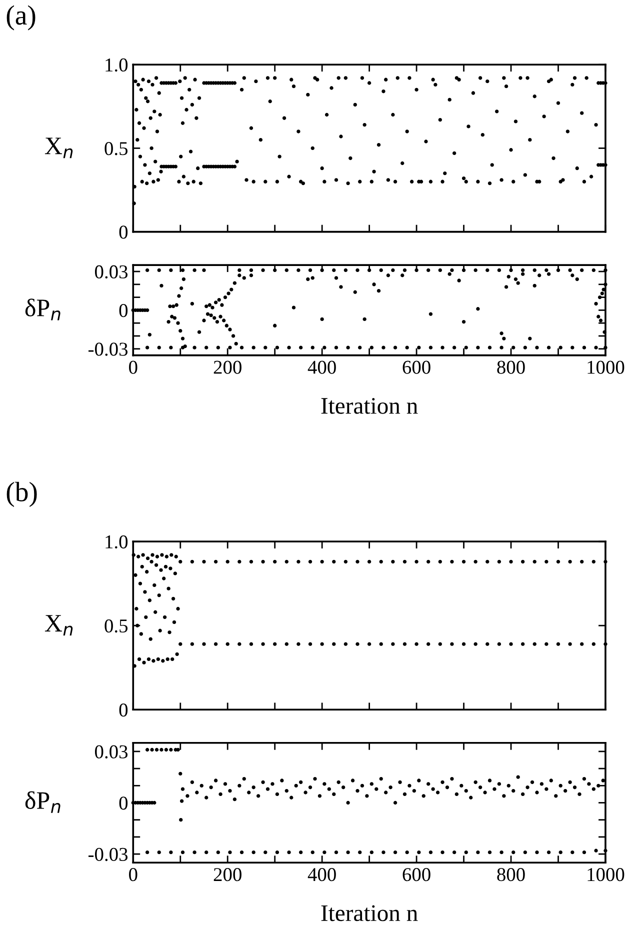  Describe the element at coordinates (117, 65) in the screenshot. I see `y-tick-label: 1.0` at that location.